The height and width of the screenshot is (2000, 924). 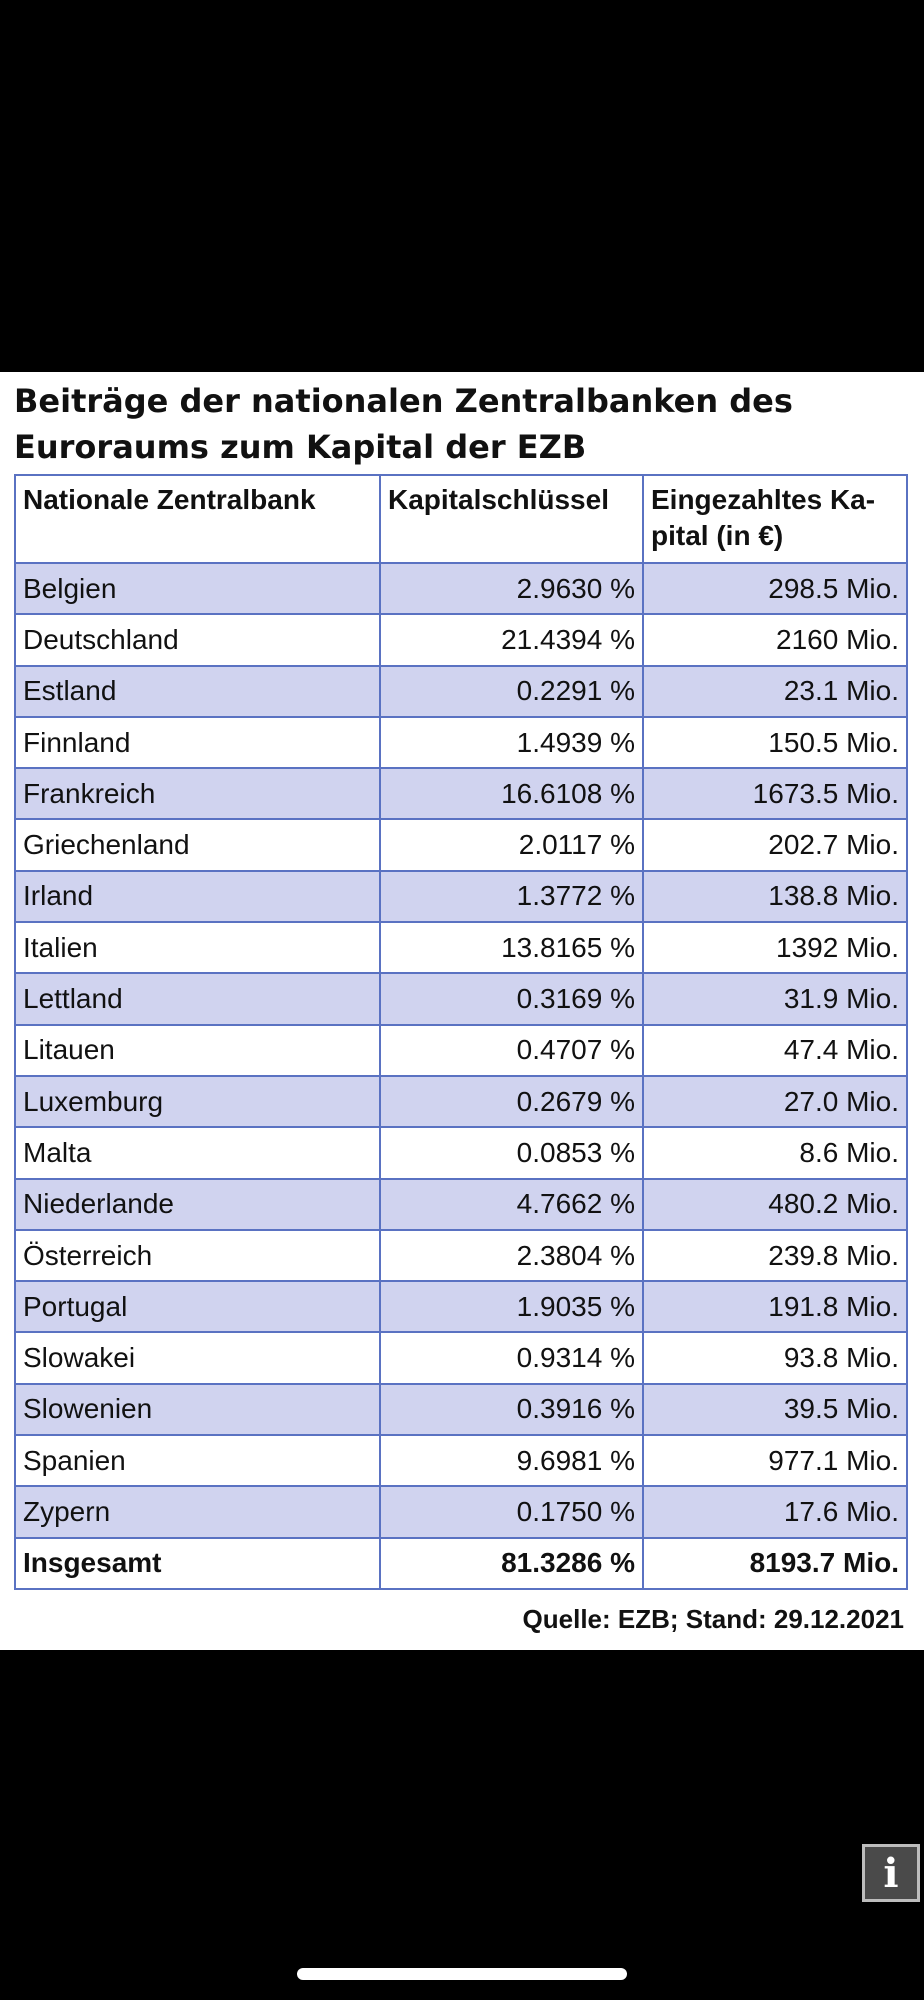 What do you see at coordinates (197, 1204) in the screenshot?
I see `cell-bank: Niederlande` at bounding box center [197, 1204].